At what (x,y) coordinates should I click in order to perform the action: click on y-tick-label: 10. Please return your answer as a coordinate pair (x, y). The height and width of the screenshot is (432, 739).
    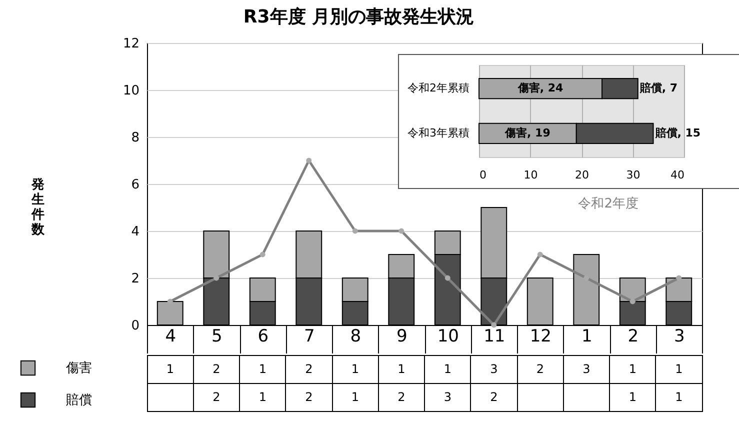
    Looking at the image, I should click on (131, 91).